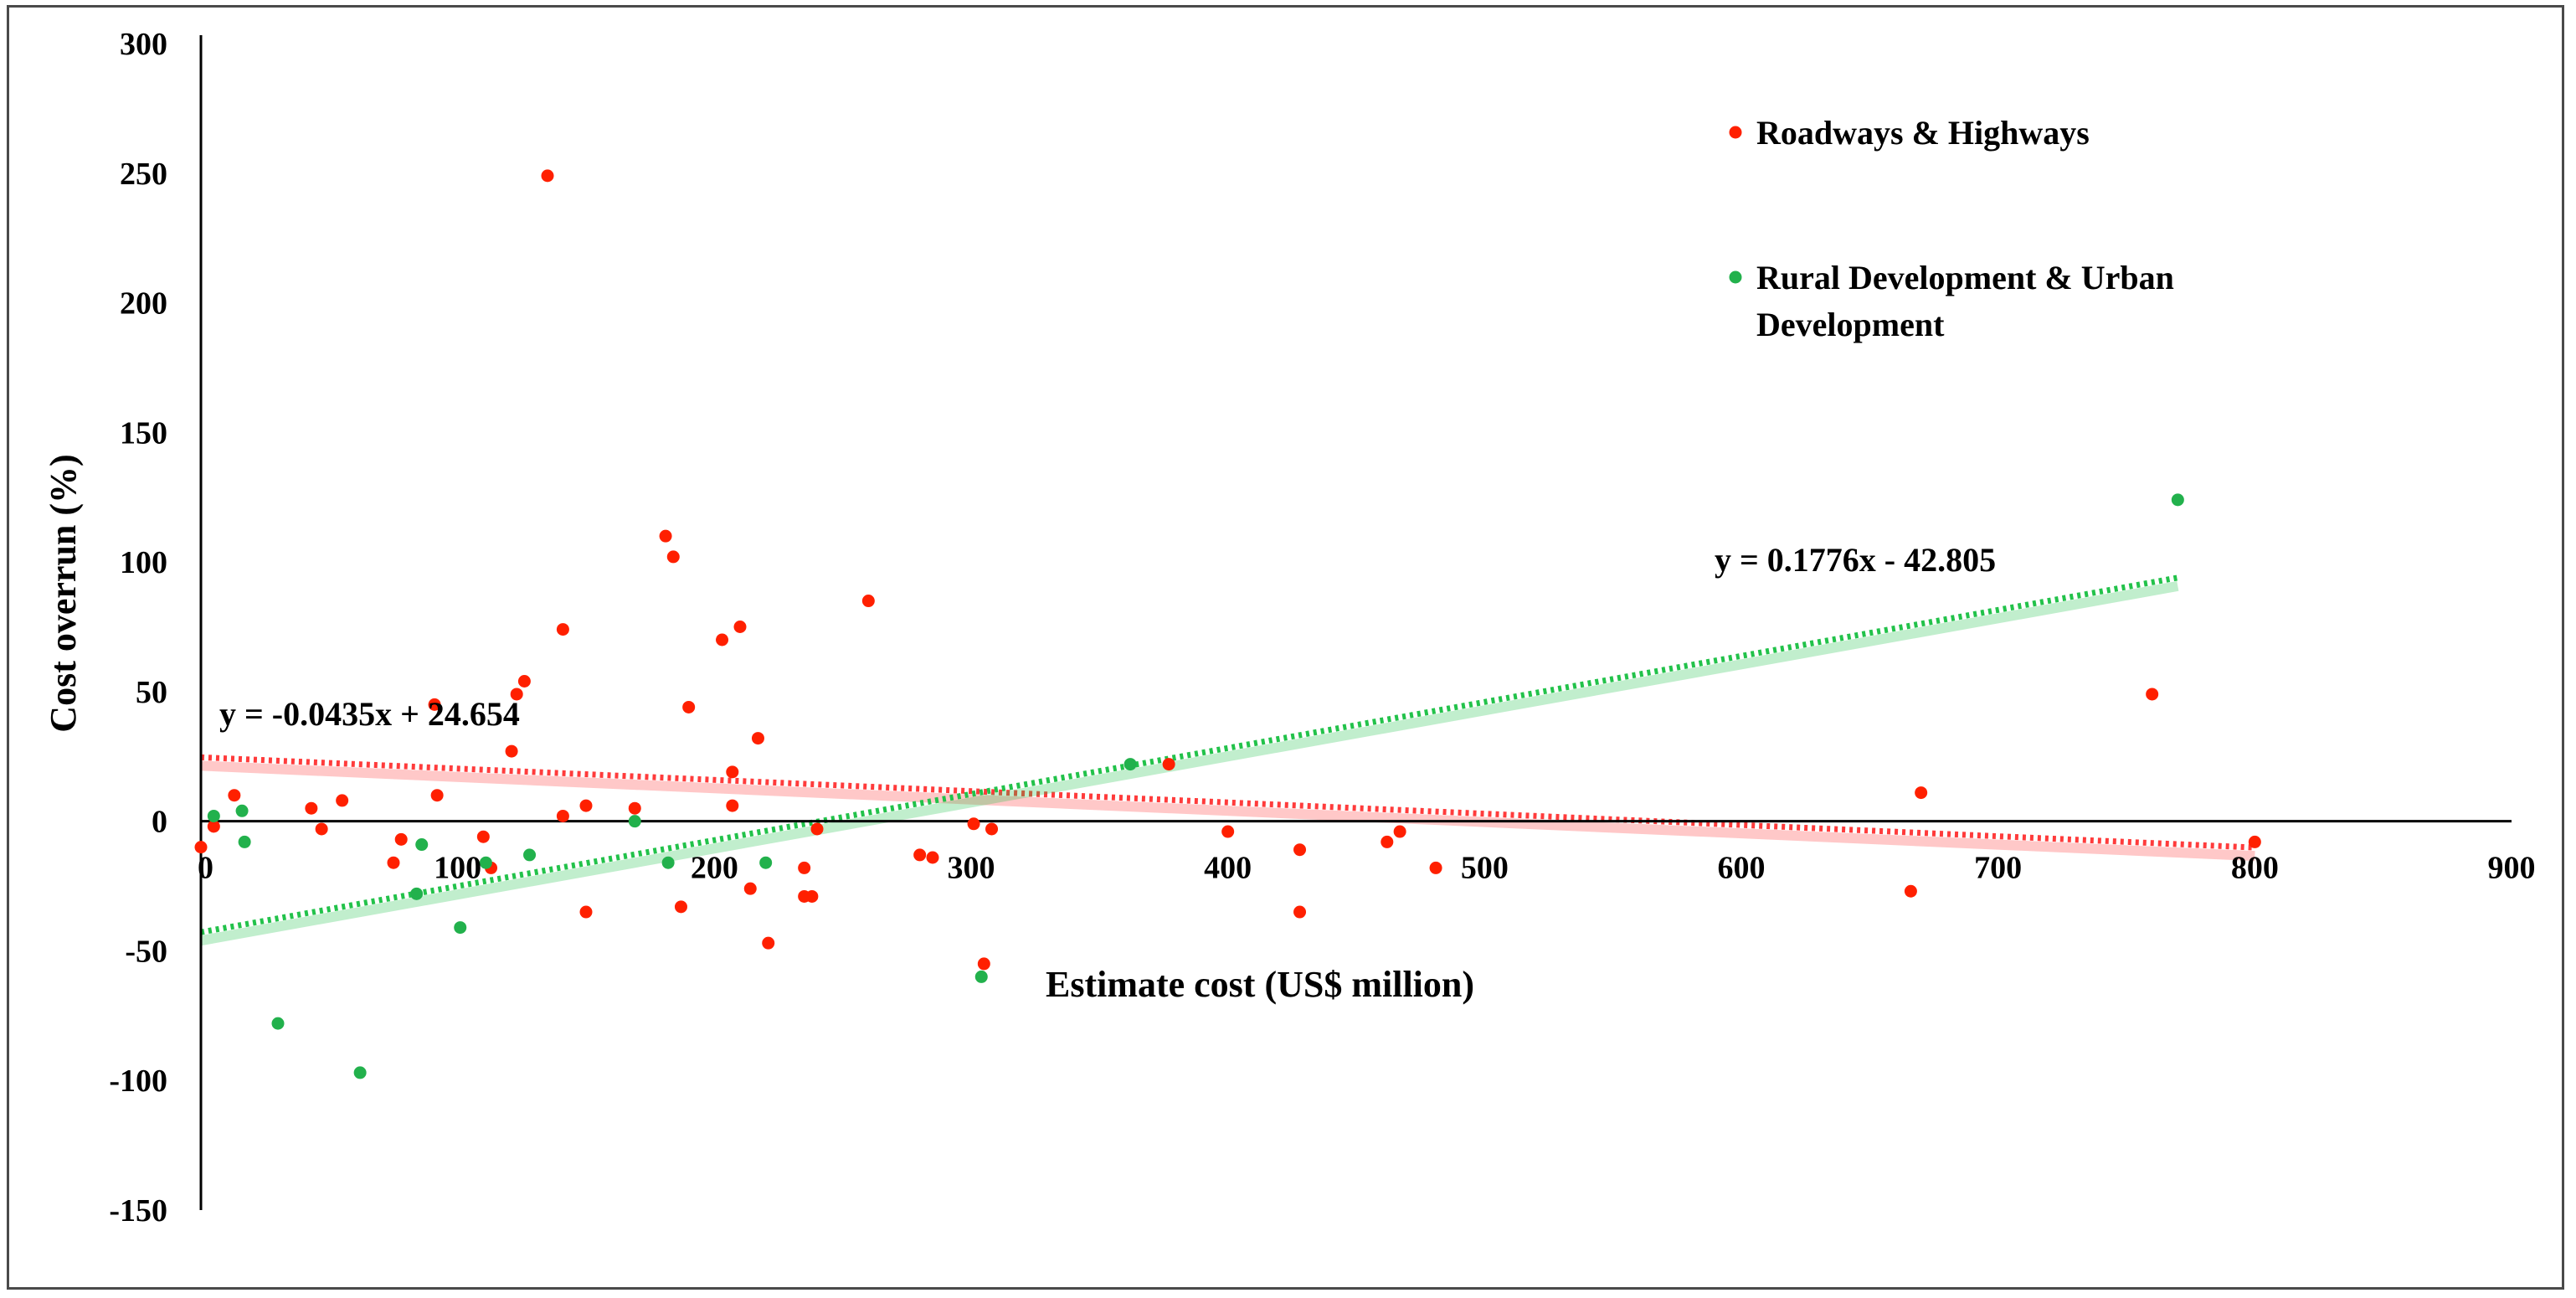 This screenshot has height=1298, width=2576. I want to click on y-tick-label: 200, so click(144, 304).